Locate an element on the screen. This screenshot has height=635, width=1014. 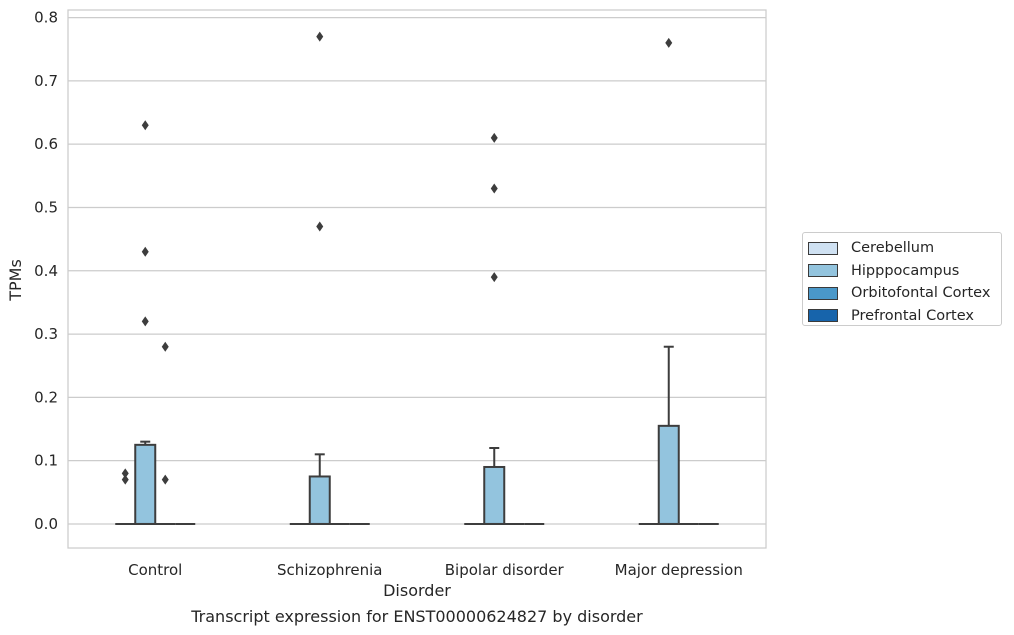
x-tick-label: Bipolar disorder is located at coordinates (505, 570).